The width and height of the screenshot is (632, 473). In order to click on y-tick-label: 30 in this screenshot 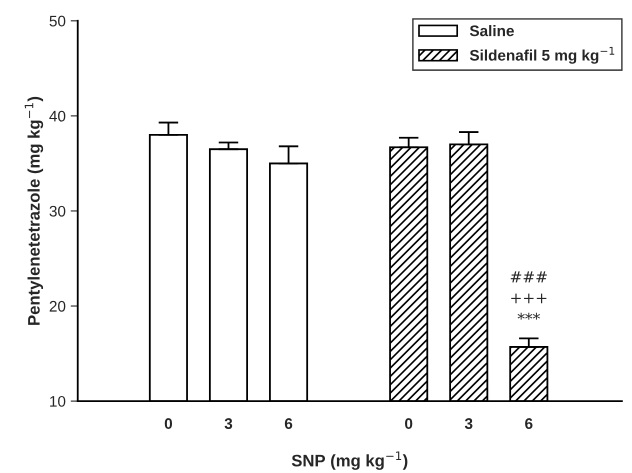, I will do `click(58, 211)`.